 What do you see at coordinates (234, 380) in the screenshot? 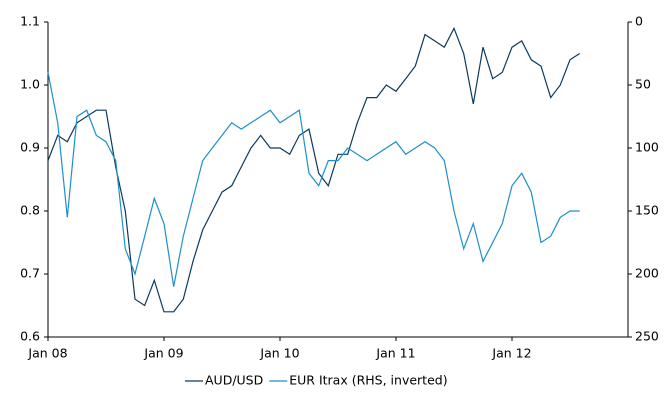
I see `legend-label: AUD/USD` at bounding box center [234, 380].